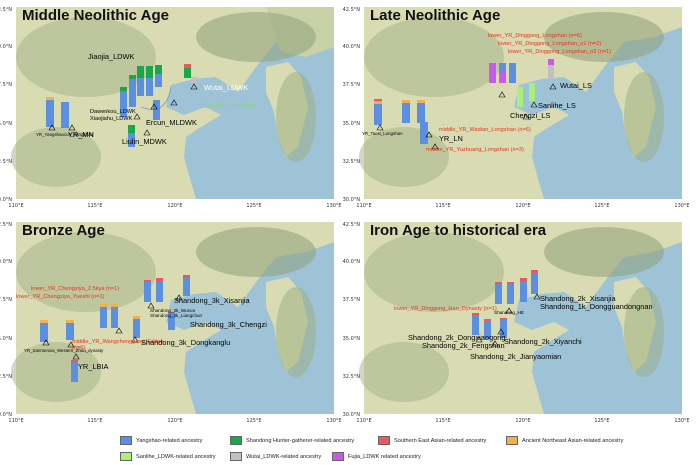 The image size is (699, 465). Describe the element at coordinates (384, 456) in the screenshot. I see `legend-label: Fujia_LDWK related ancestry` at that location.